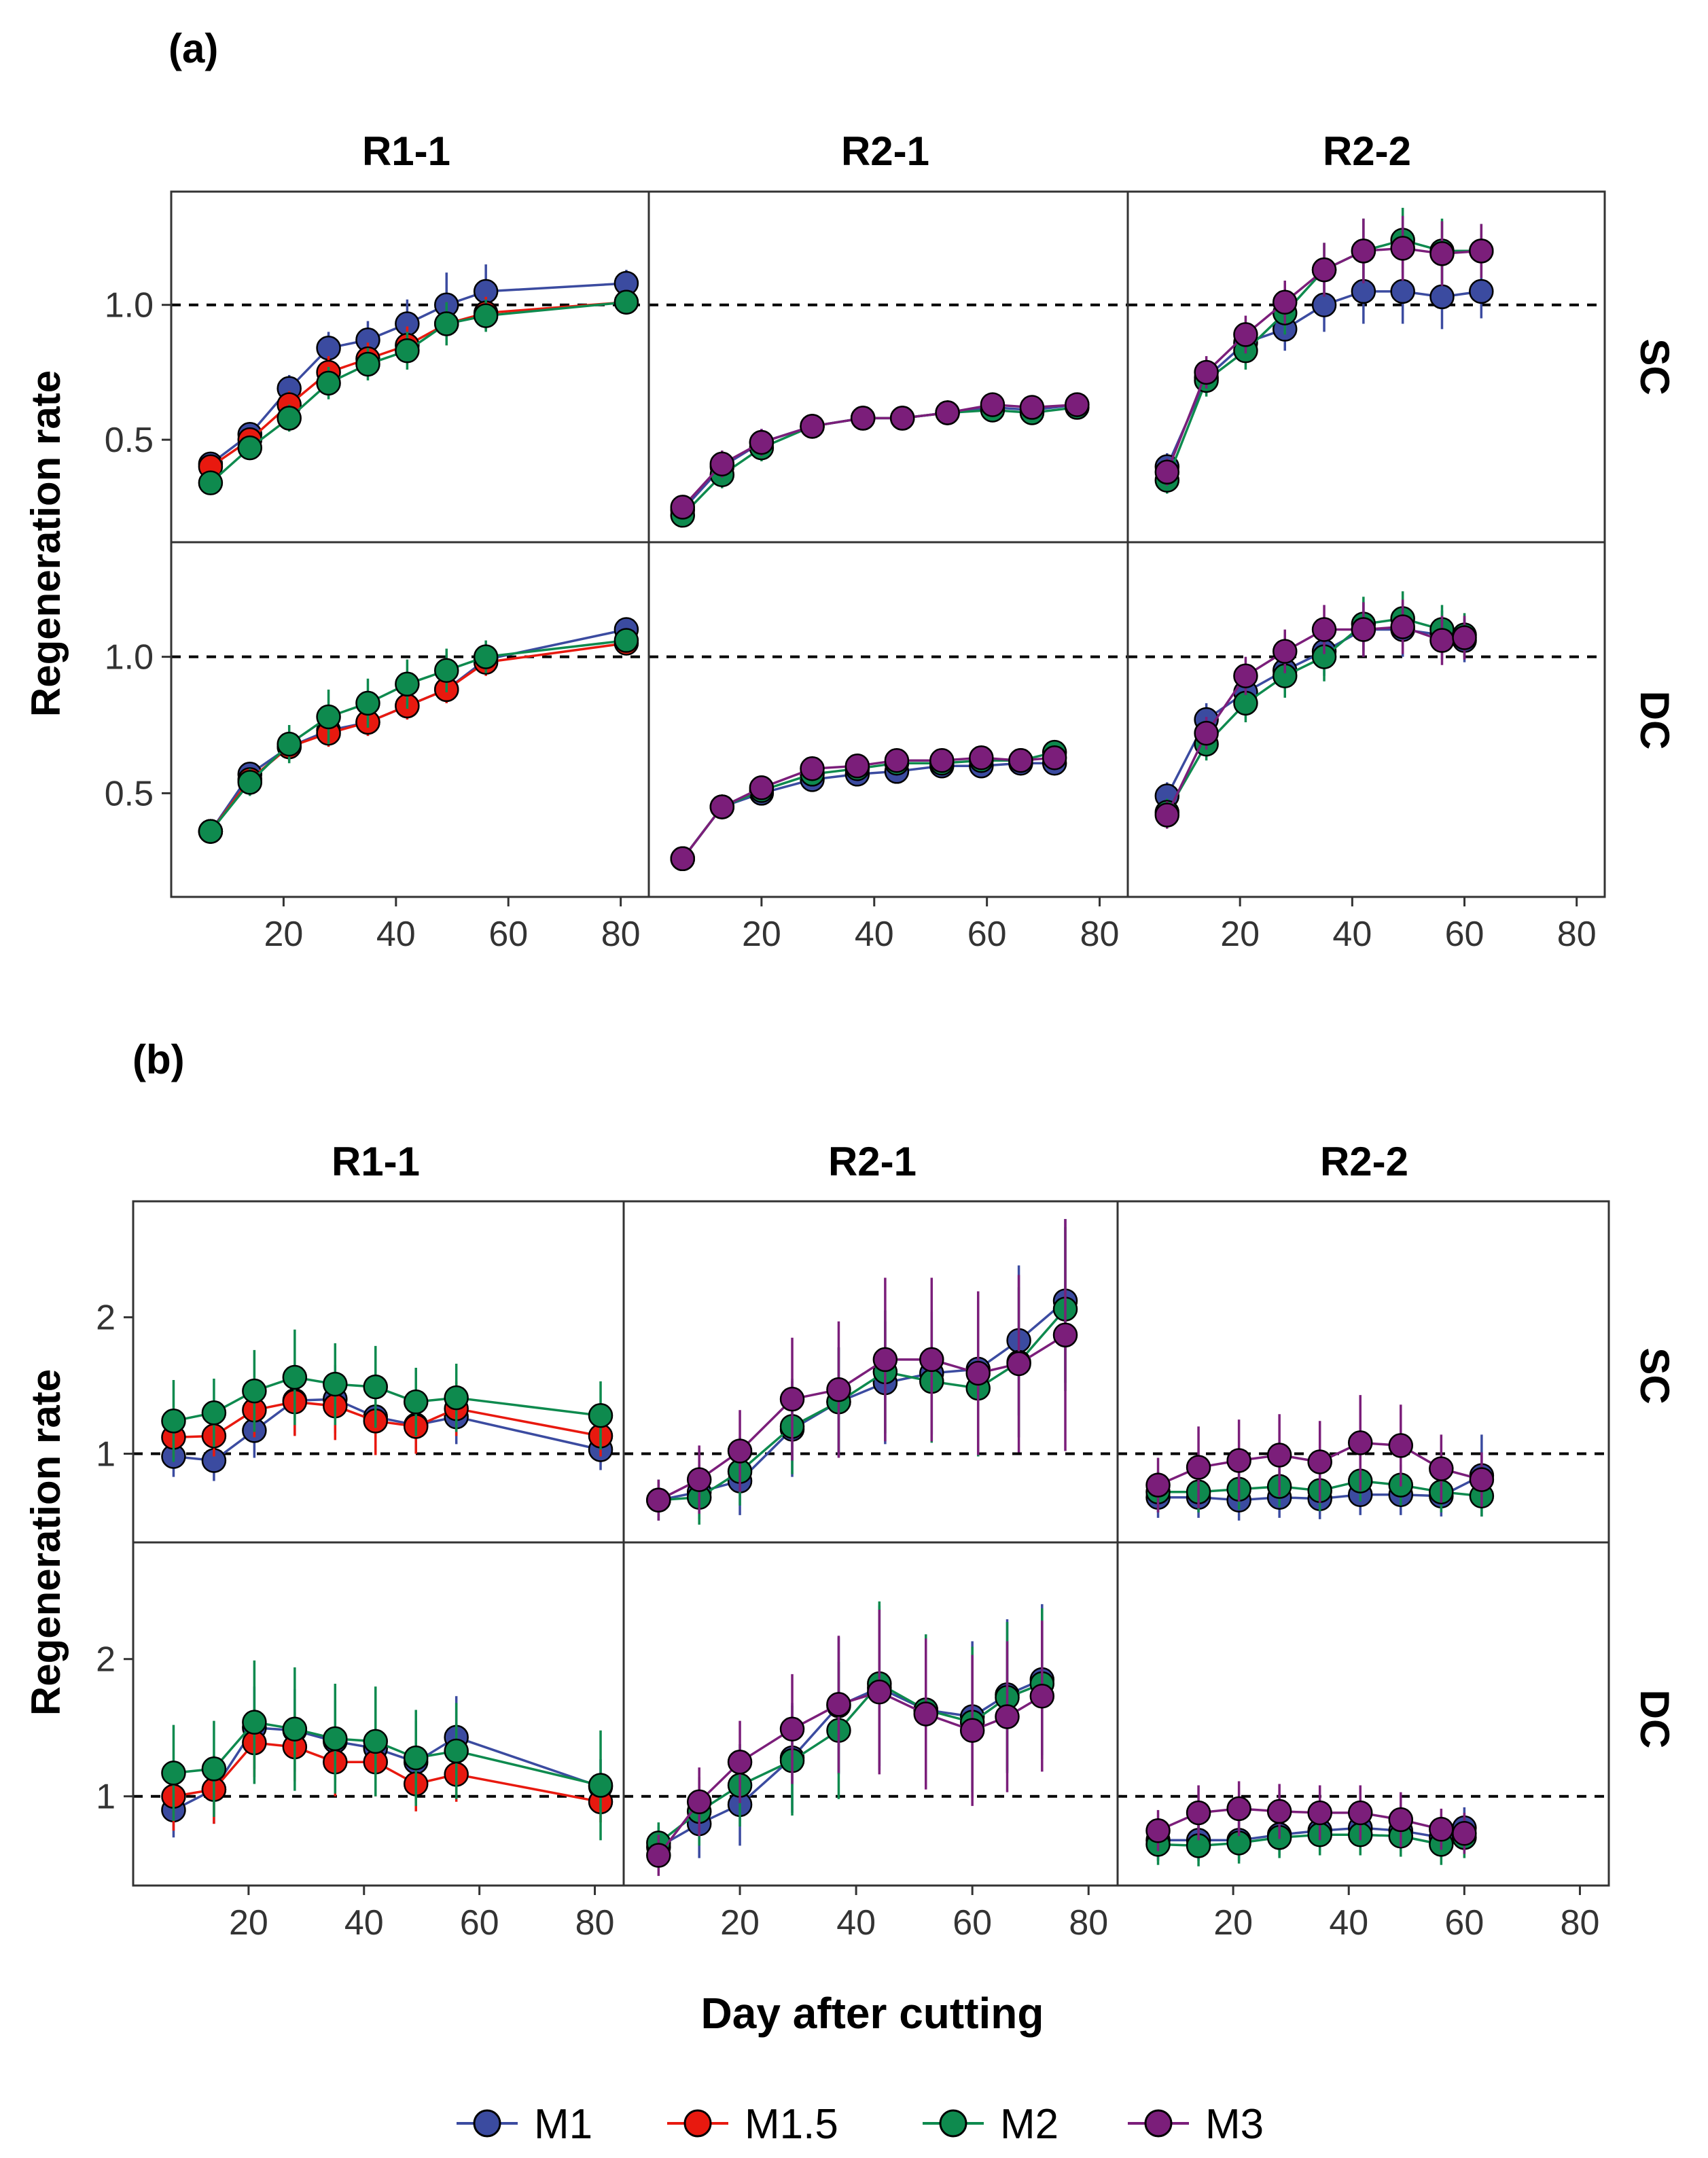  What do you see at coordinates (791, 2124) in the screenshot?
I see `legend-label-m1-5: M1.5` at bounding box center [791, 2124].